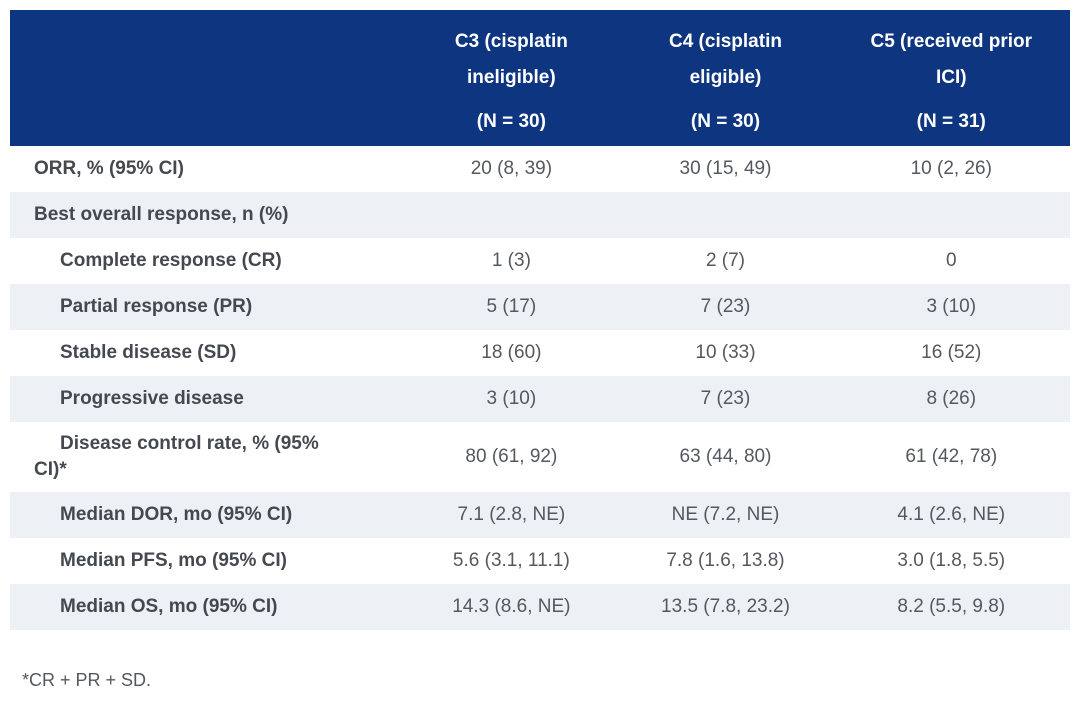  I want to click on cell-value: 2 (7), so click(725, 260).